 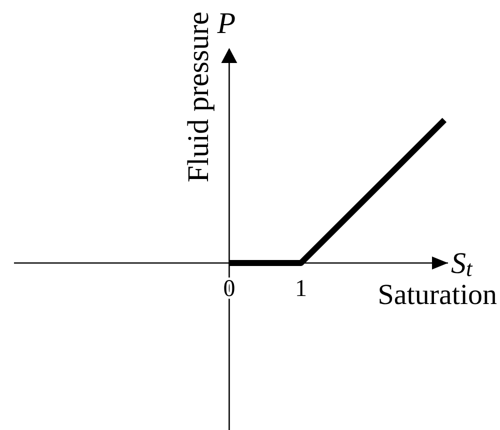 I want to click on text: S$_{t}$, so click(x=462, y=264).